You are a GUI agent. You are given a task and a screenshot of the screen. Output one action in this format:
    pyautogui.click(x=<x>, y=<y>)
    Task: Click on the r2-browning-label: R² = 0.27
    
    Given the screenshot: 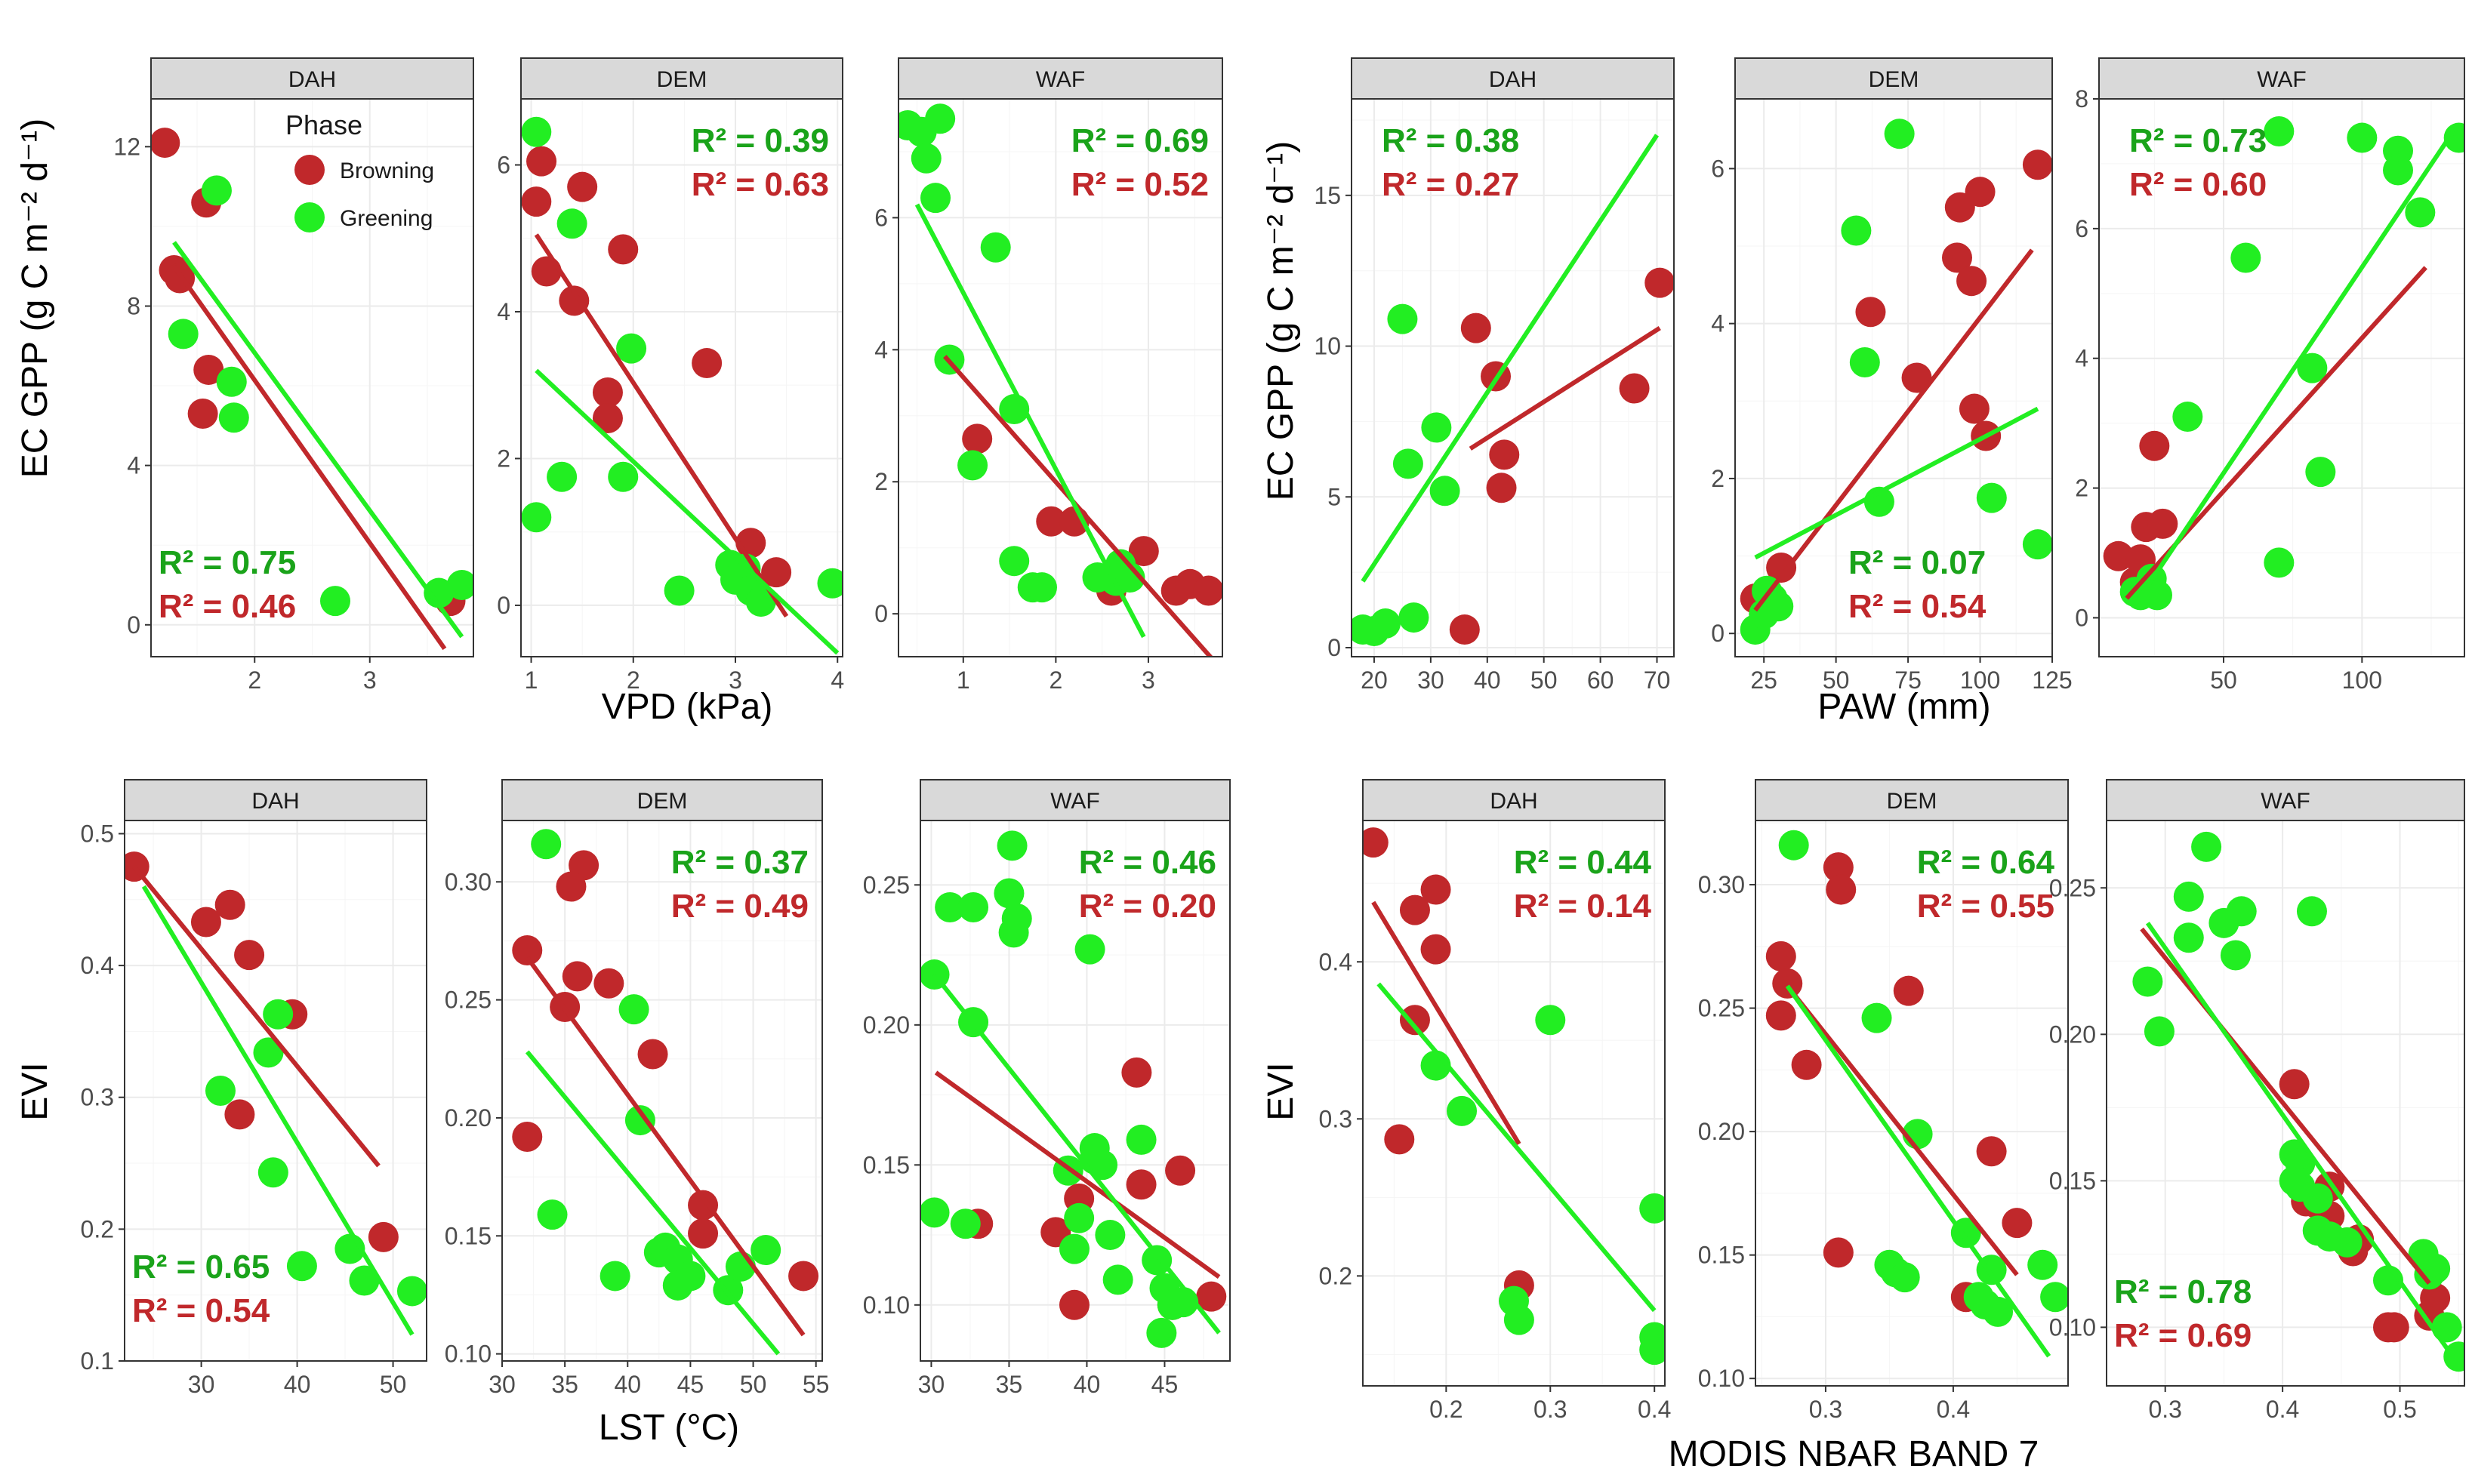 What is the action you would take?
    pyautogui.click(x=1450, y=184)
    